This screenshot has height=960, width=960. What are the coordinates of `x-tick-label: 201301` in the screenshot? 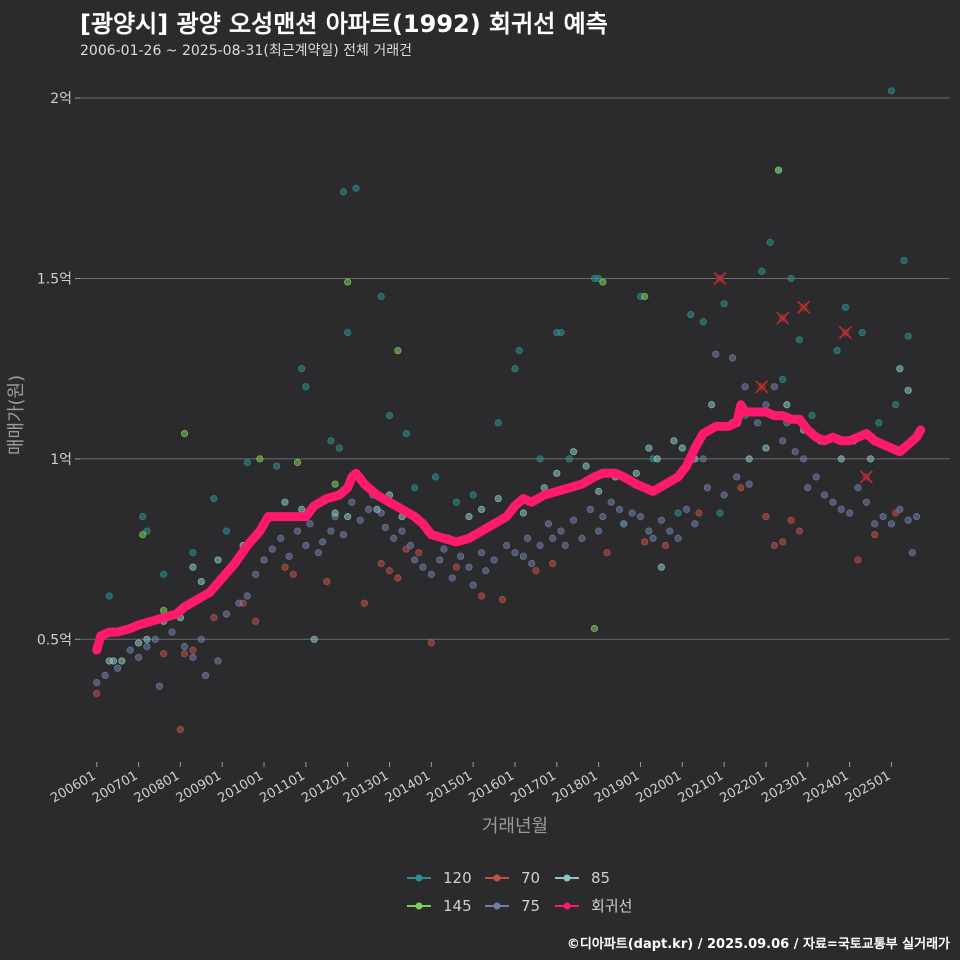 It's located at (366, 787).